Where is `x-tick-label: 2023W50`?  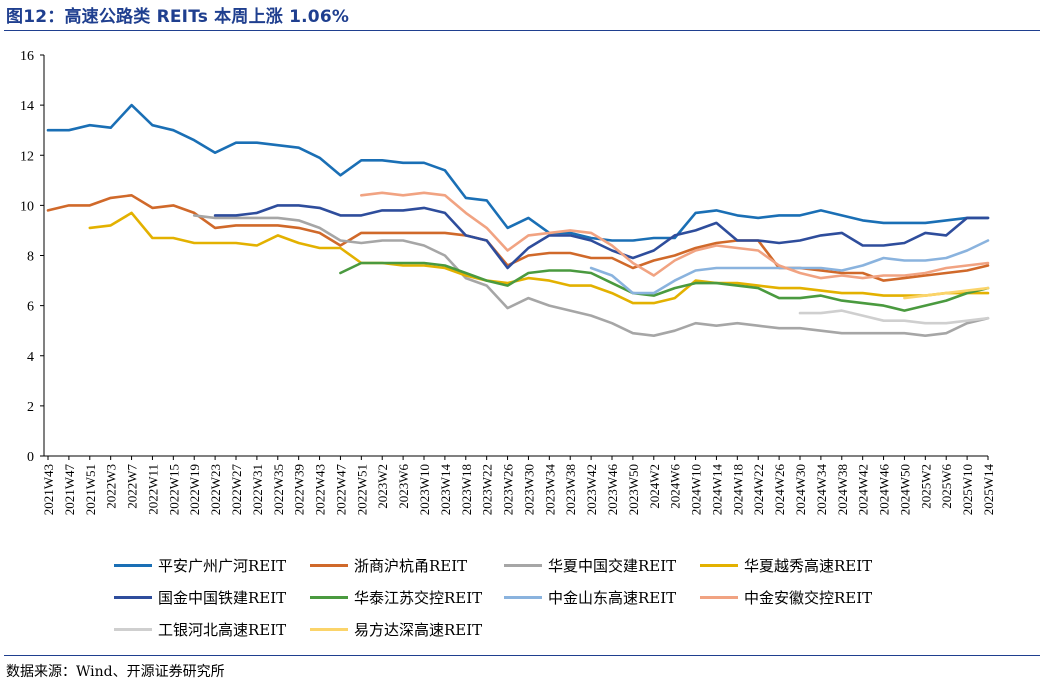 x-tick-label: 2023W50 is located at coordinates (633, 489).